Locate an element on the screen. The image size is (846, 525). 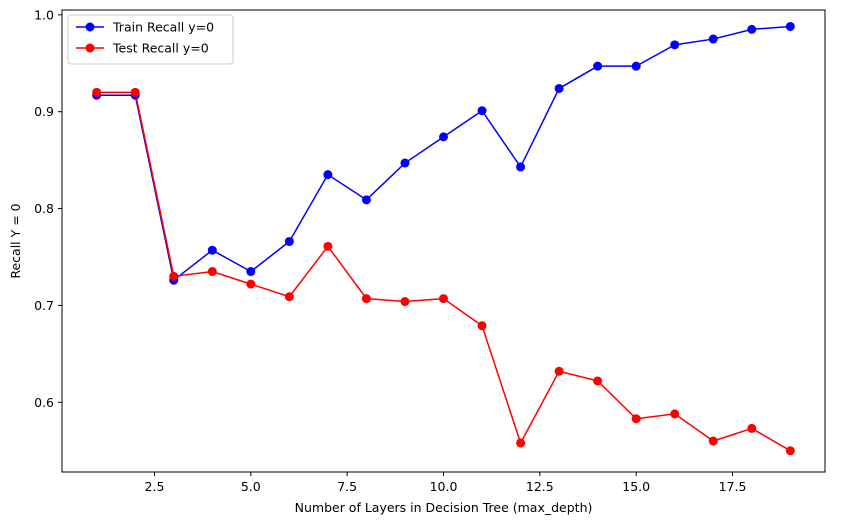
x-axis-ticks: 2.5 5.0 7.5 10.0 12.5 15.0 17.5 is located at coordinates (446, 483).